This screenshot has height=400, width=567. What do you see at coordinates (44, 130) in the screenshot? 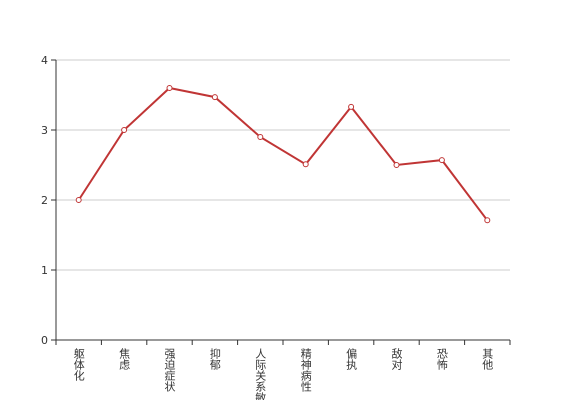
I see `y-tick-label: 3` at bounding box center [44, 130].